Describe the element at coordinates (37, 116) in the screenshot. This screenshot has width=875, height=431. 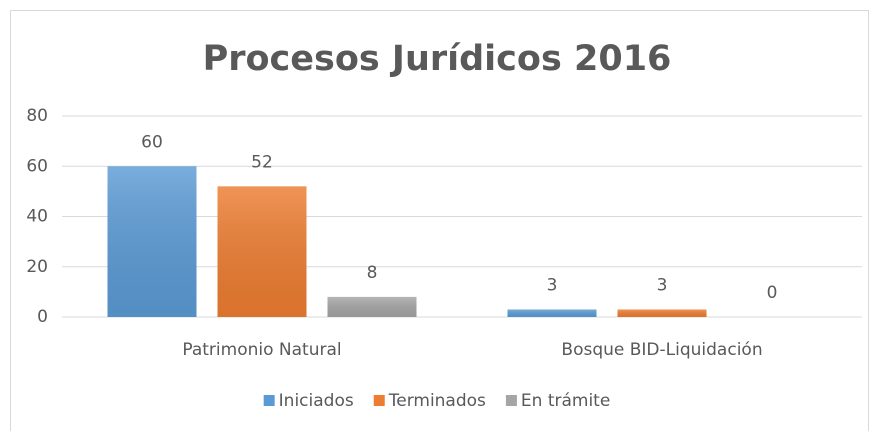
I see `y-tick-label: 80` at that location.